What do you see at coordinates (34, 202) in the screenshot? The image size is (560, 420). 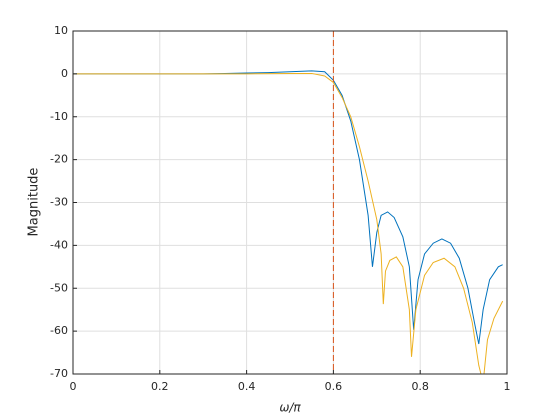 I see `y-axis-label: Magnitude` at bounding box center [34, 202].